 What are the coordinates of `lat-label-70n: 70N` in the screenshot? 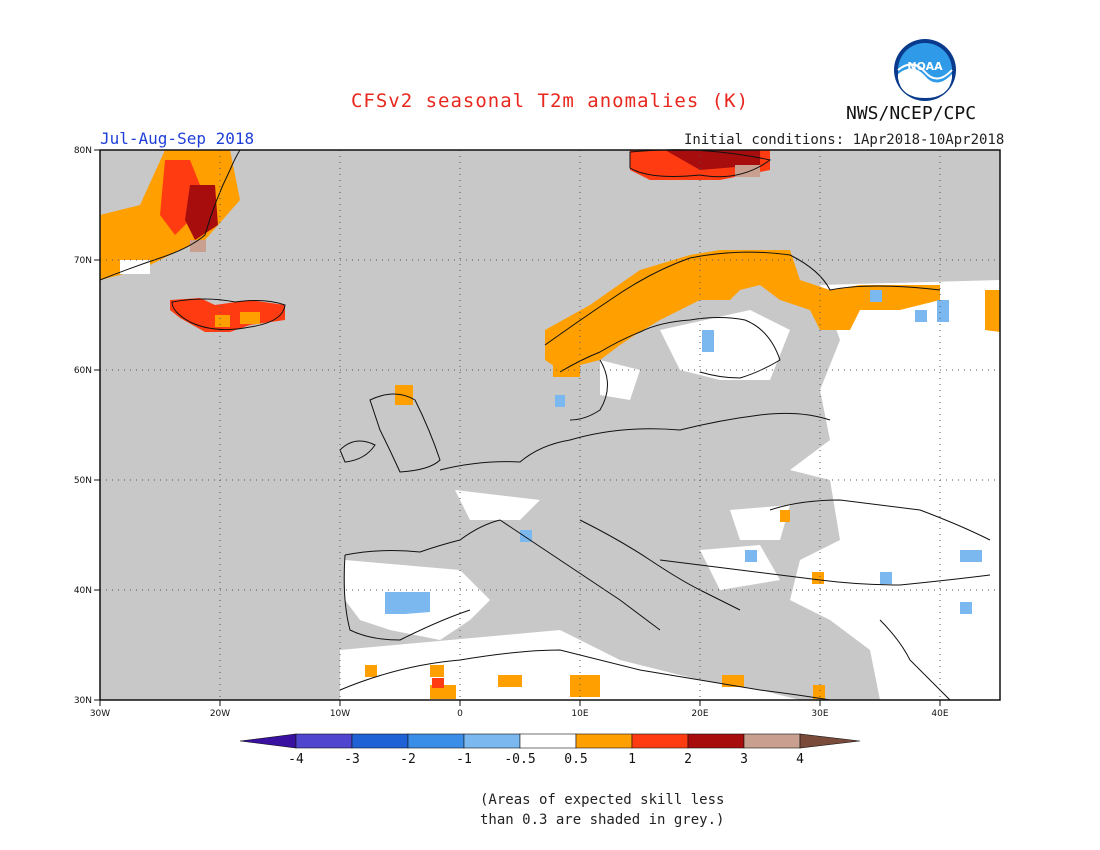 It's located at (83, 261).